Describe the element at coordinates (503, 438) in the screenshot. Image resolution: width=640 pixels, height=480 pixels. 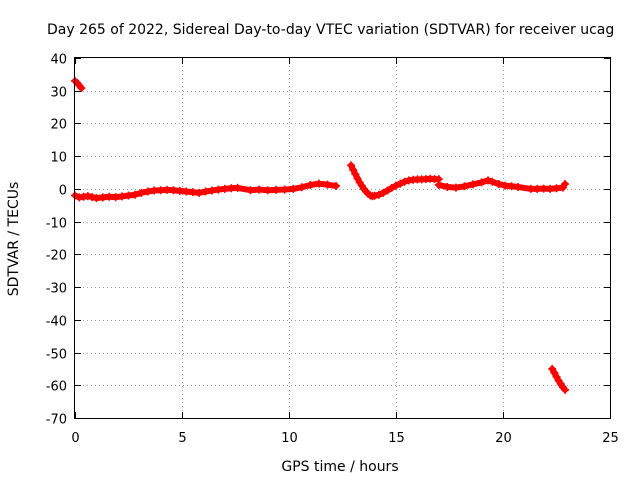
I see `x-tick-label: 20` at that location.